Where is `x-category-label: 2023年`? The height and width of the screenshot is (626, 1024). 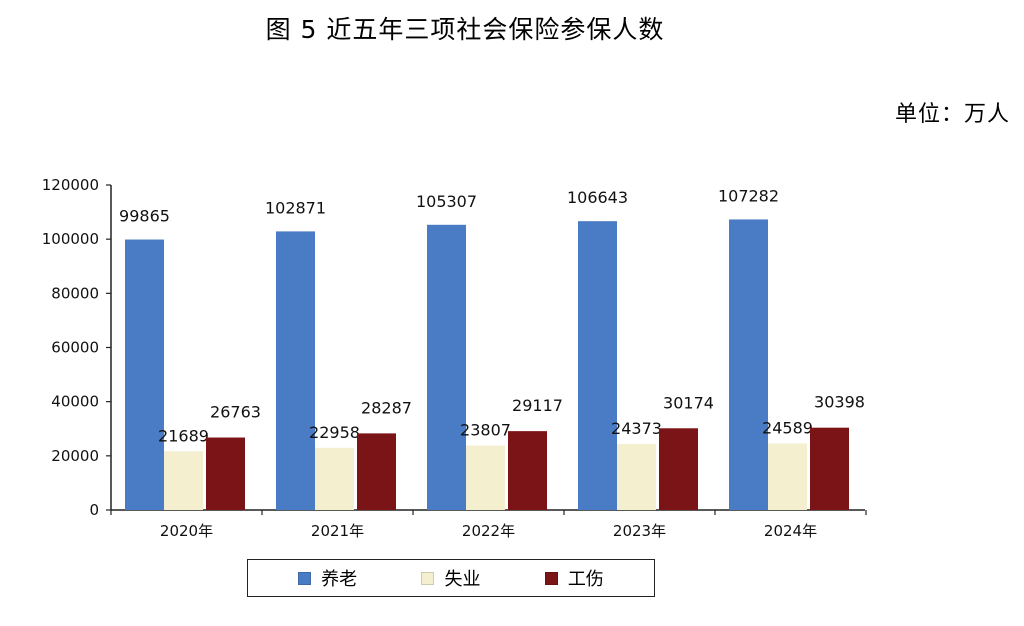
x-category-label: 2023年 is located at coordinates (639, 531).